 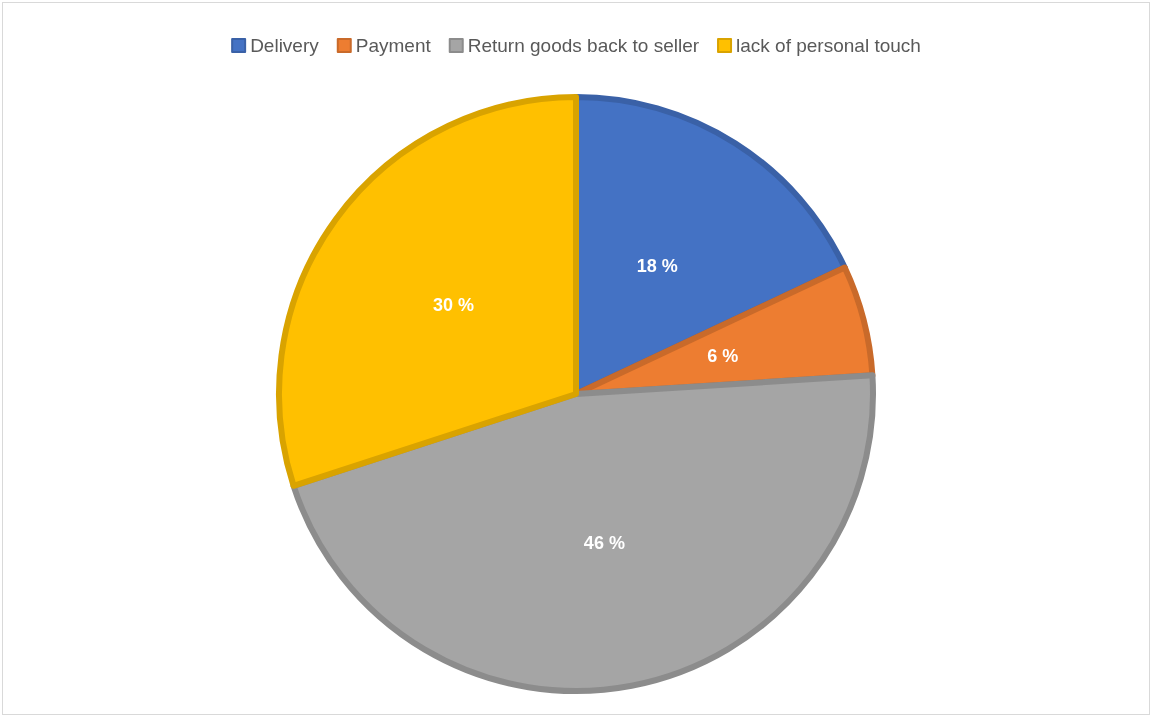 What do you see at coordinates (393, 45) in the screenshot?
I see `legend-label: Payment` at bounding box center [393, 45].